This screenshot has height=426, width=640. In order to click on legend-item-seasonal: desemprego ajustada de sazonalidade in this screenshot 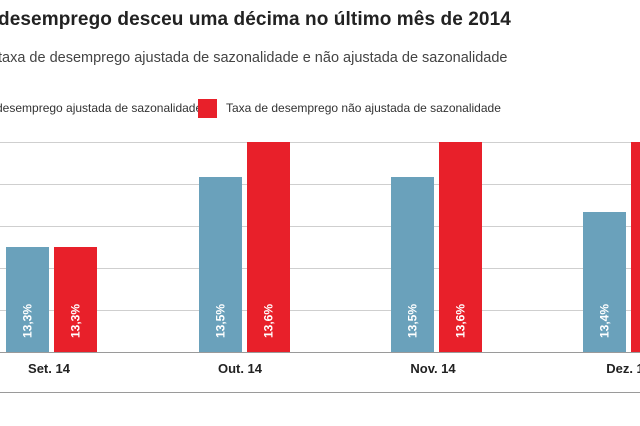, I will do `click(101, 108)`.